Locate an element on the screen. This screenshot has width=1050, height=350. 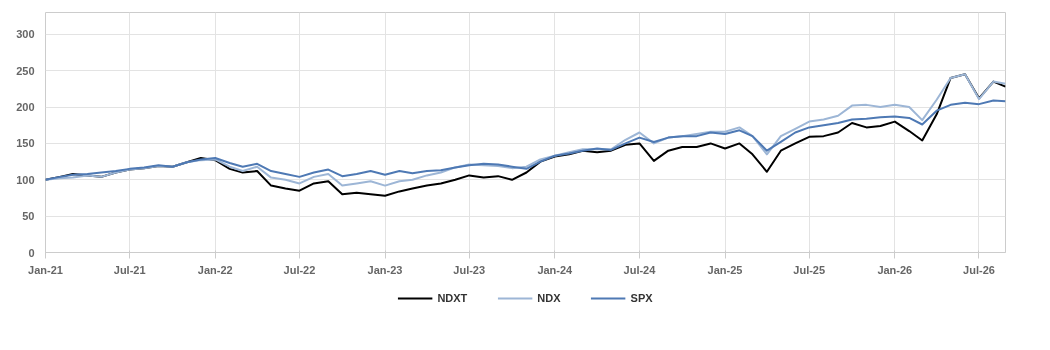
y-tick-label: 250 is located at coordinates (25, 70).